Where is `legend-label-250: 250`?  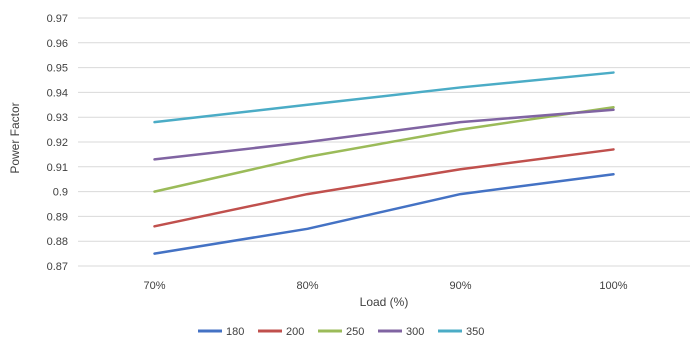
legend-label-250: 250 is located at coordinates (355, 332).